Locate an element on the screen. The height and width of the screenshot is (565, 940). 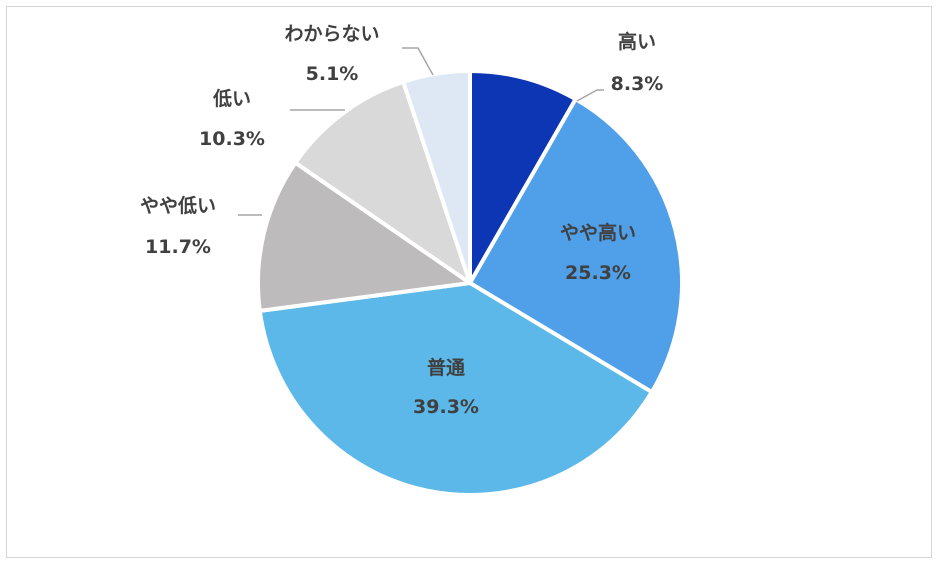
leader-lines is located at coordinates (421, 131).